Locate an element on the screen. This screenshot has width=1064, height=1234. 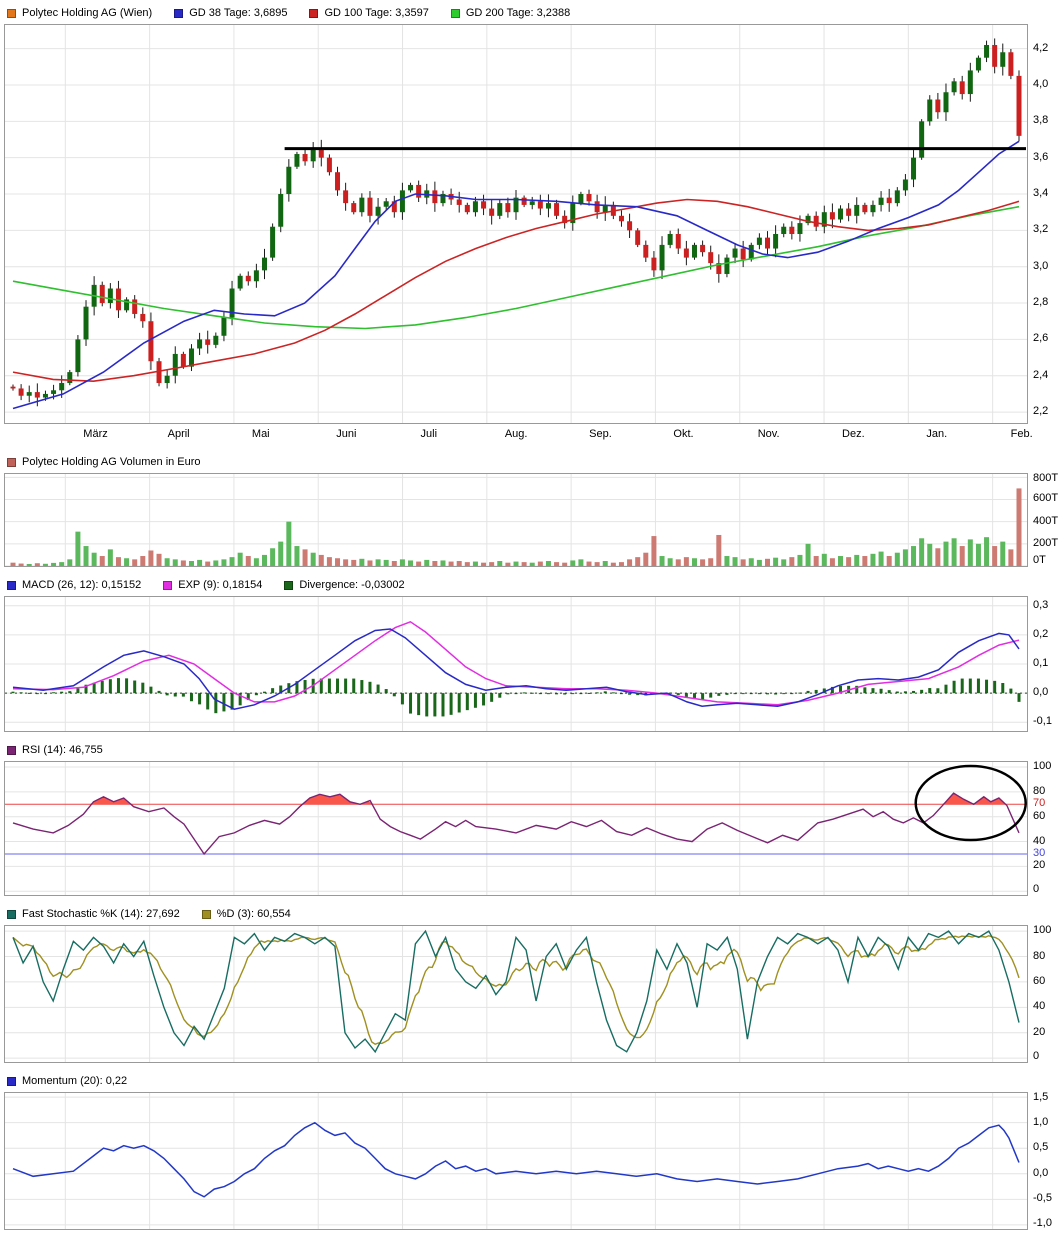
divergence-histogram is located at coordinates (516, 697).